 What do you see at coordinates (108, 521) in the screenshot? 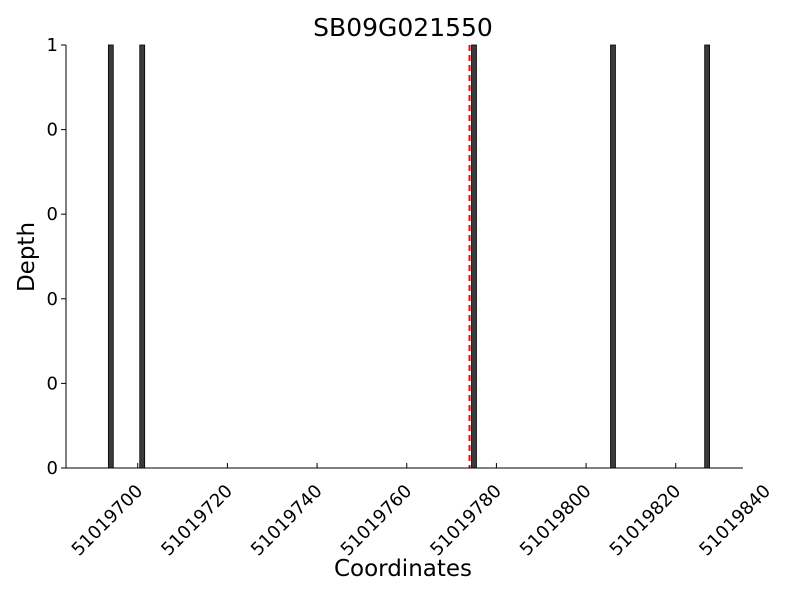
I see `x-tick-label: 51019700` at bounding box center [108, 521].